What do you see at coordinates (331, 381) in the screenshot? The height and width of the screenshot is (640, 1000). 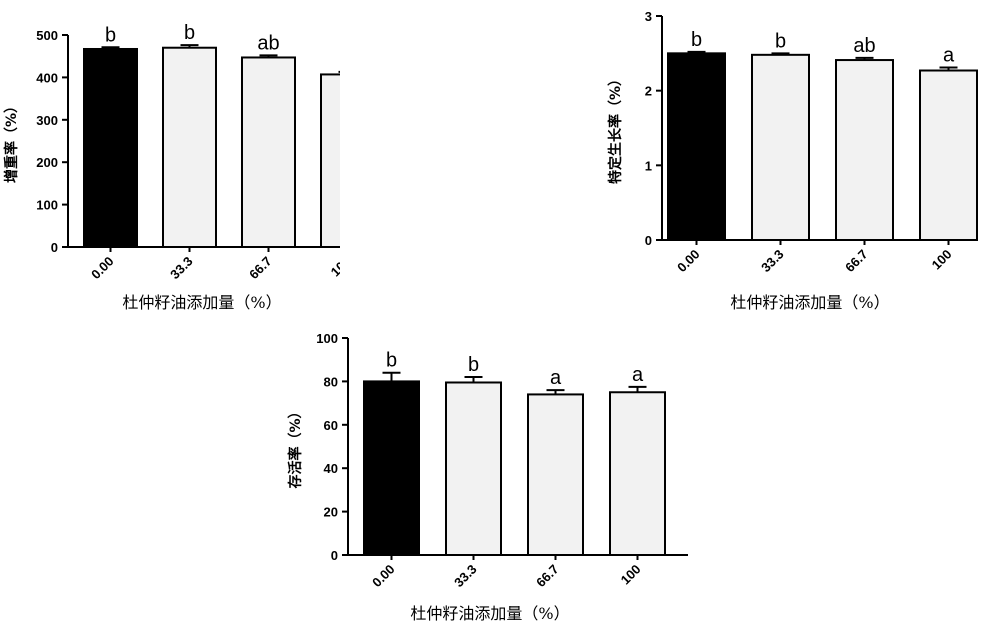 I see `survival-rate-y-tick-label: 80` at bounding box center [331, 381].